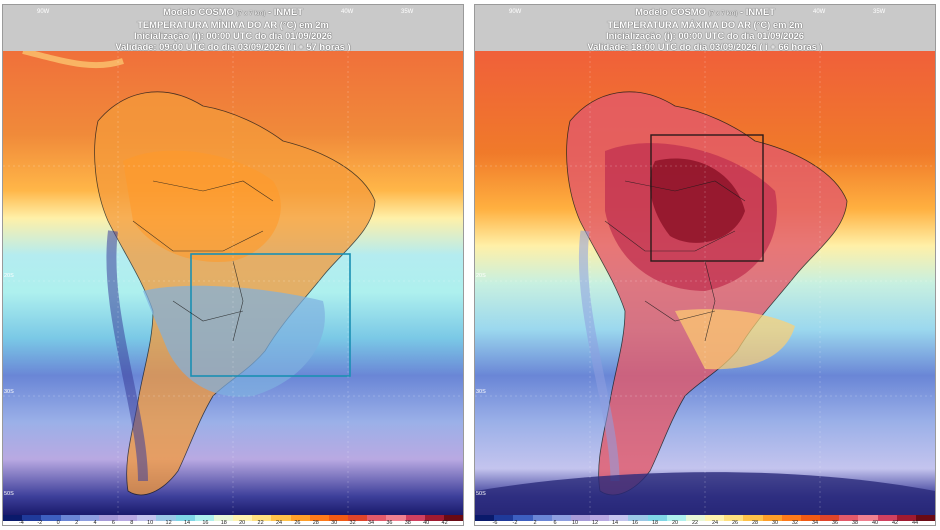 The width and height of the screenshot is (940, 530). What do you see at coordinates (233, 24) in the screenshot?
I see `variable-title: TEMPERATURA MÍNIMA DO AR (°C) em 2m` at bounding box center [233, 24].